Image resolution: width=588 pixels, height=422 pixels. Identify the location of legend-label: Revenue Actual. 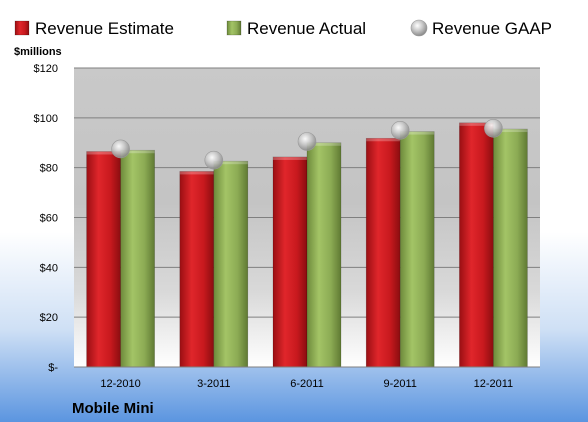
(306, 28).